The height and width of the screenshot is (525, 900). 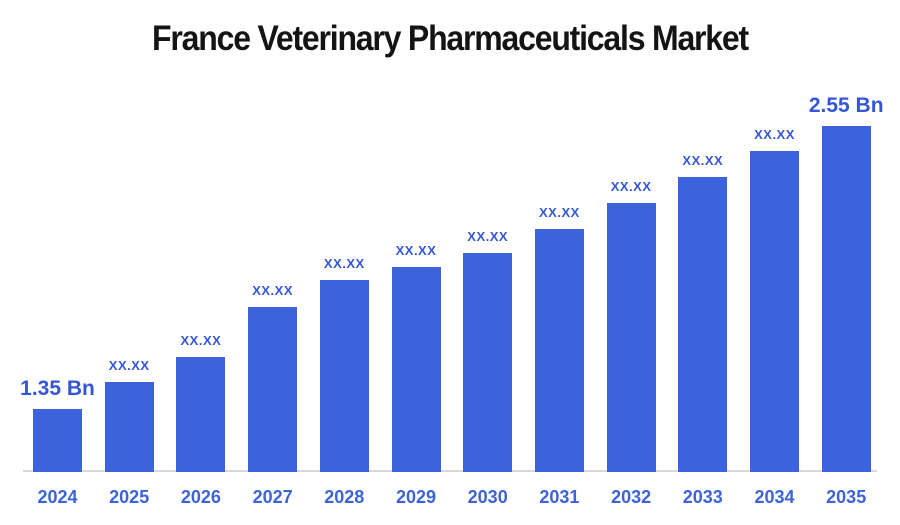 What do you see at coordinates (774, 311) in the screenshot?
I see `bar-2034` at bounding box center [774, 311].